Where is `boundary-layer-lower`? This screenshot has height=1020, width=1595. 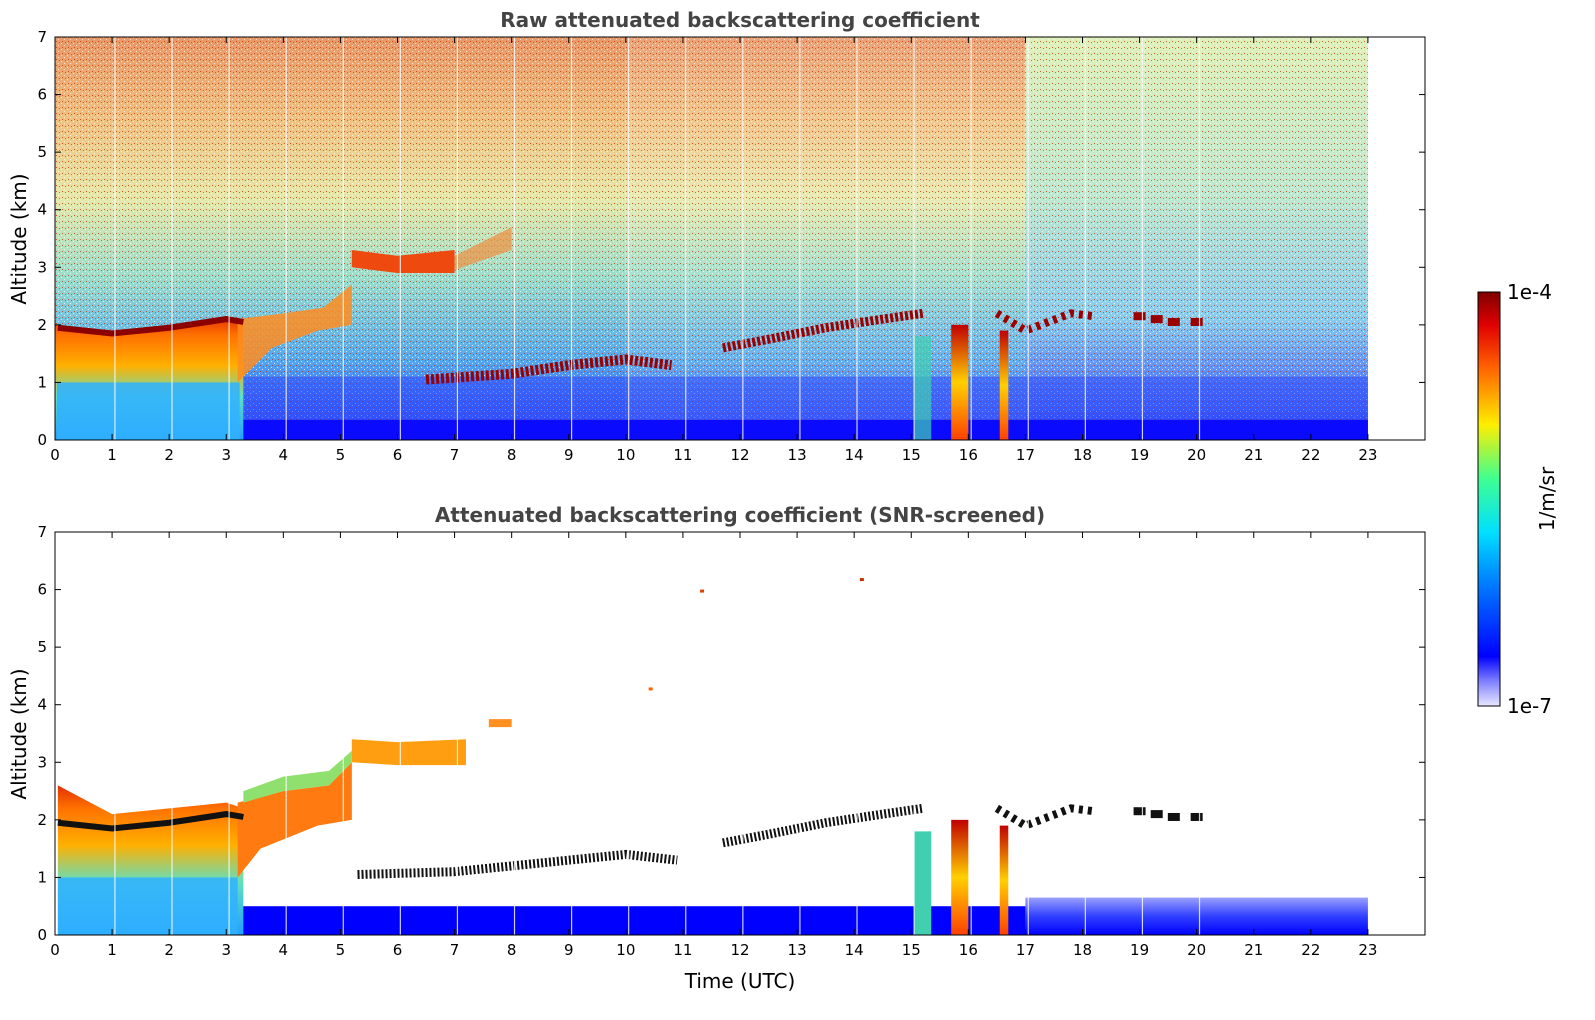
boundary-layer-lower is located at coordinates (148, 411).